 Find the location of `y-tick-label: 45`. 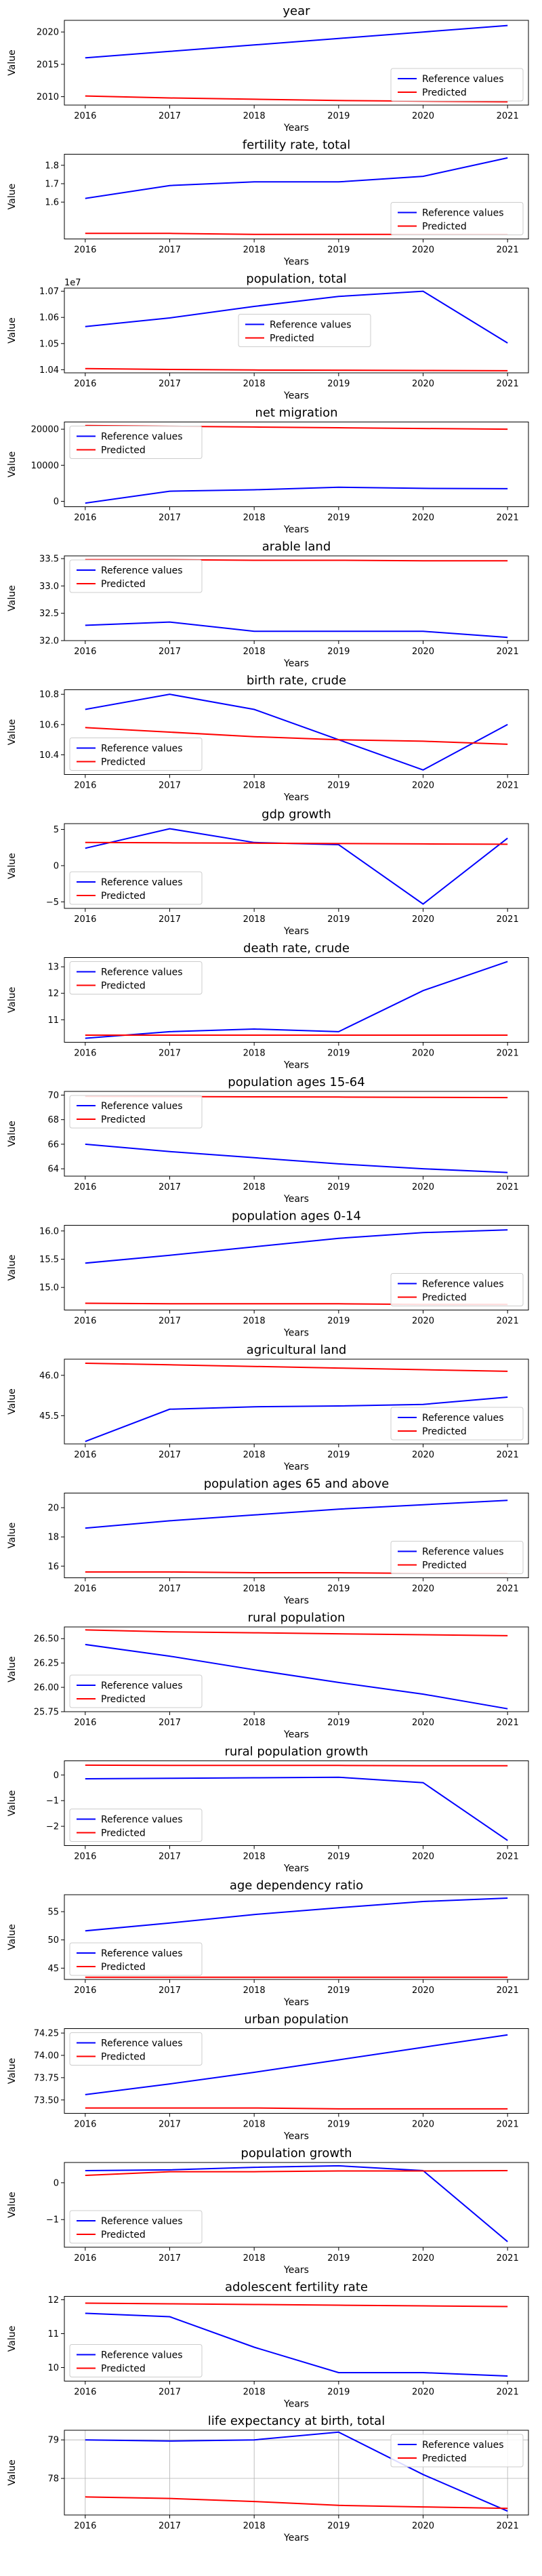

y-tick-label: 45 is located at coordinates (53, 1969).